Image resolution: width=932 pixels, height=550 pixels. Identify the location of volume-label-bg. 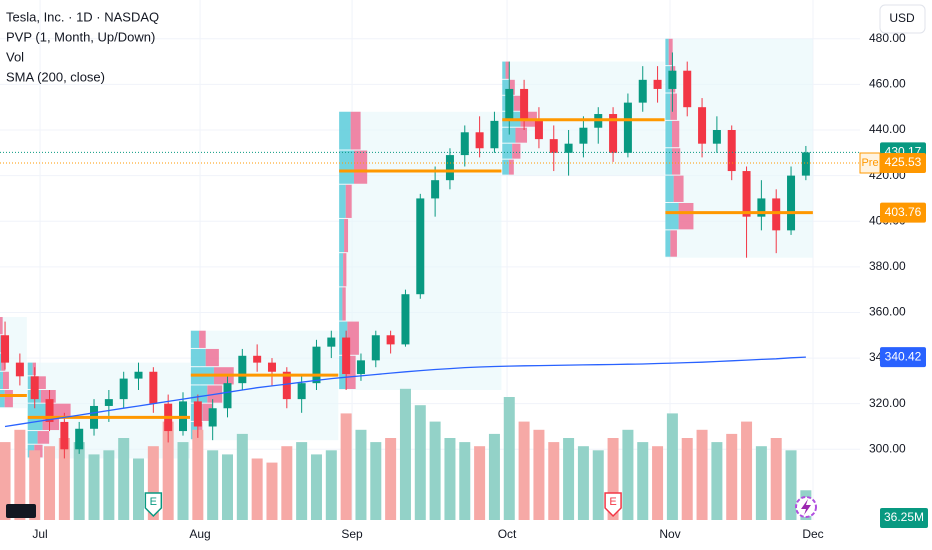
(904, 518).